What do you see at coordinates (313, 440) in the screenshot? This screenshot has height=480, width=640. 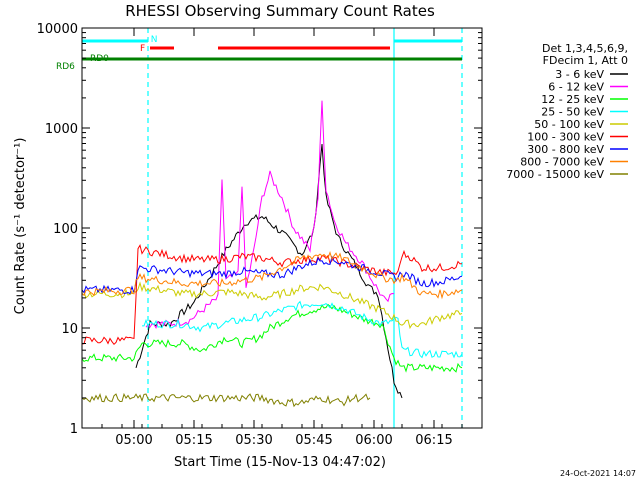 I see `x-tick-label-3: 05:45` at bounding box center [313, 440].